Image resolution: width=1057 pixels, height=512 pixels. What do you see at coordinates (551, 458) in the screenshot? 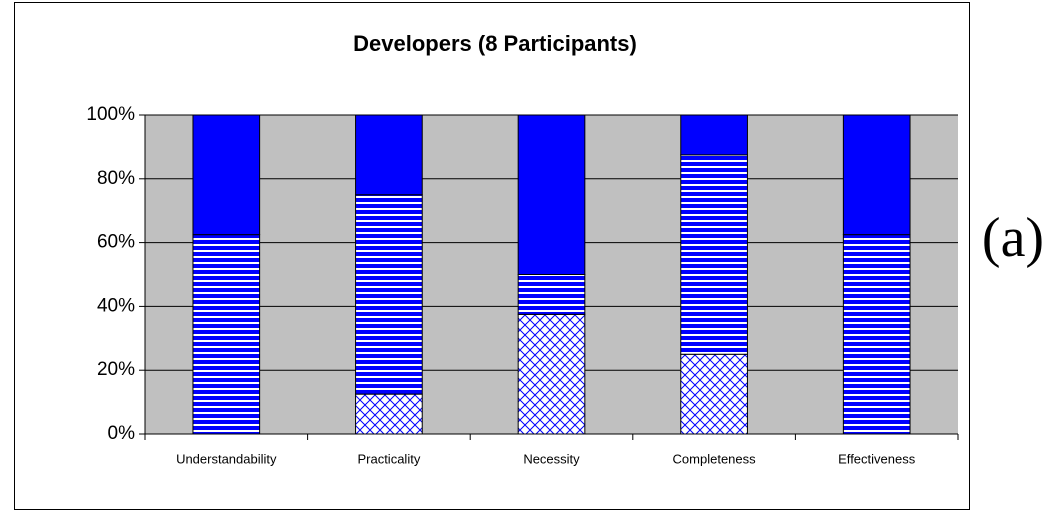
I see `x-tick-label: Necessity` at bounding box center [551, 458].